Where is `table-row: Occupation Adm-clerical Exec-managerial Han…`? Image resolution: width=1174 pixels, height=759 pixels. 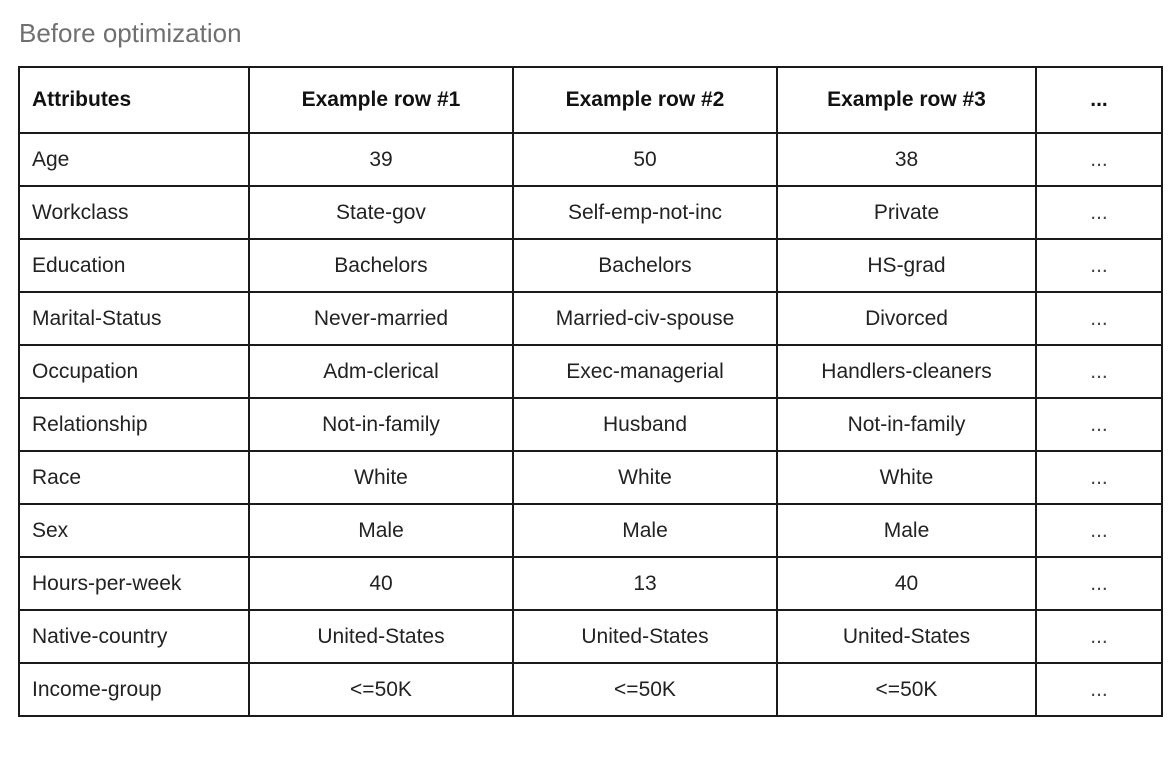
table-row: Occupation Adm-clerical Exec-managerial Han… is located at coordinates (590, 371).